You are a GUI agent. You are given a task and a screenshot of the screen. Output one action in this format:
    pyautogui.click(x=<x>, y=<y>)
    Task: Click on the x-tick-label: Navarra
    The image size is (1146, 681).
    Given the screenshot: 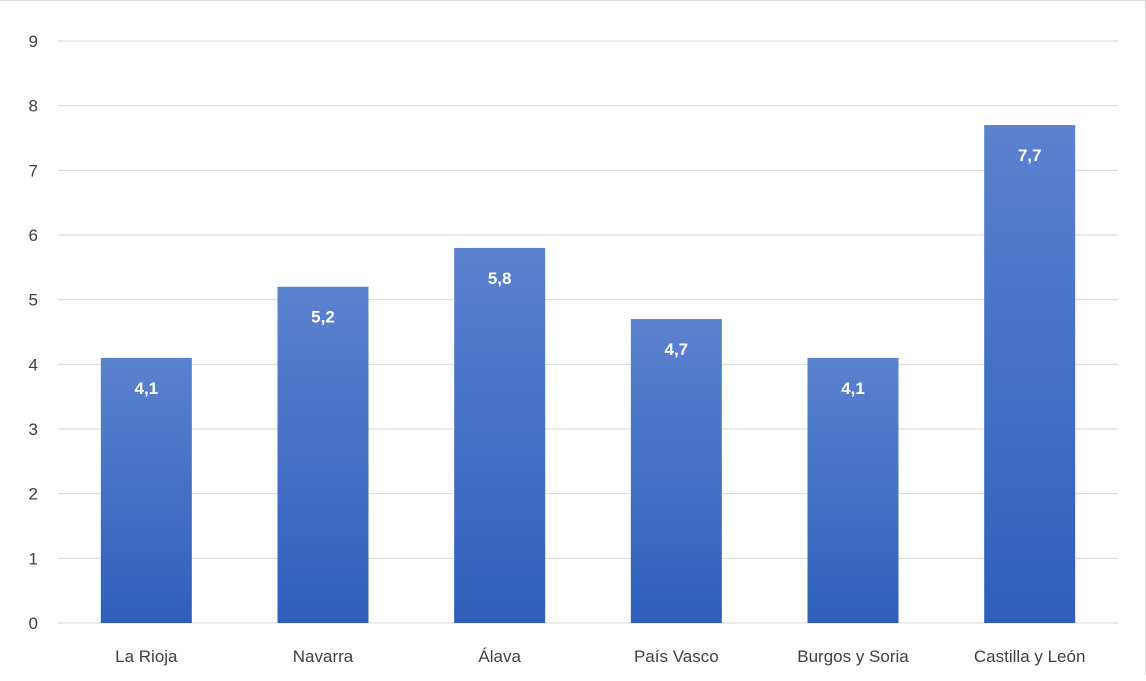 What is the action you would take?
    pyautogui.click(x=323, y=656)
    